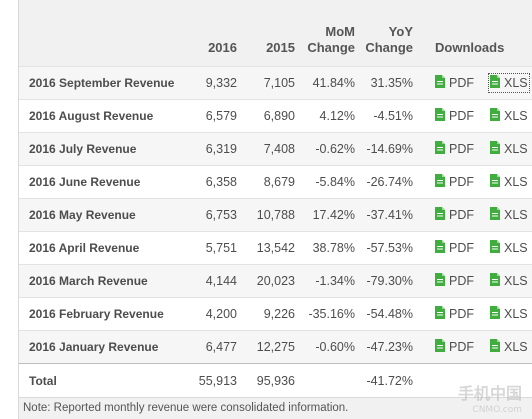 The width and height of the screenshot is (532, 419). I want to click on value-2016: 6,358, so click(218, 181).